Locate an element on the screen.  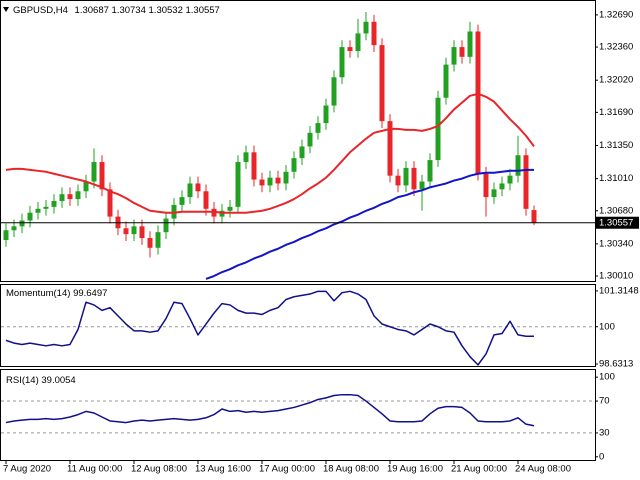
x-tick-label: 24 Aug 08:00 is located at coordinates (543, 469).